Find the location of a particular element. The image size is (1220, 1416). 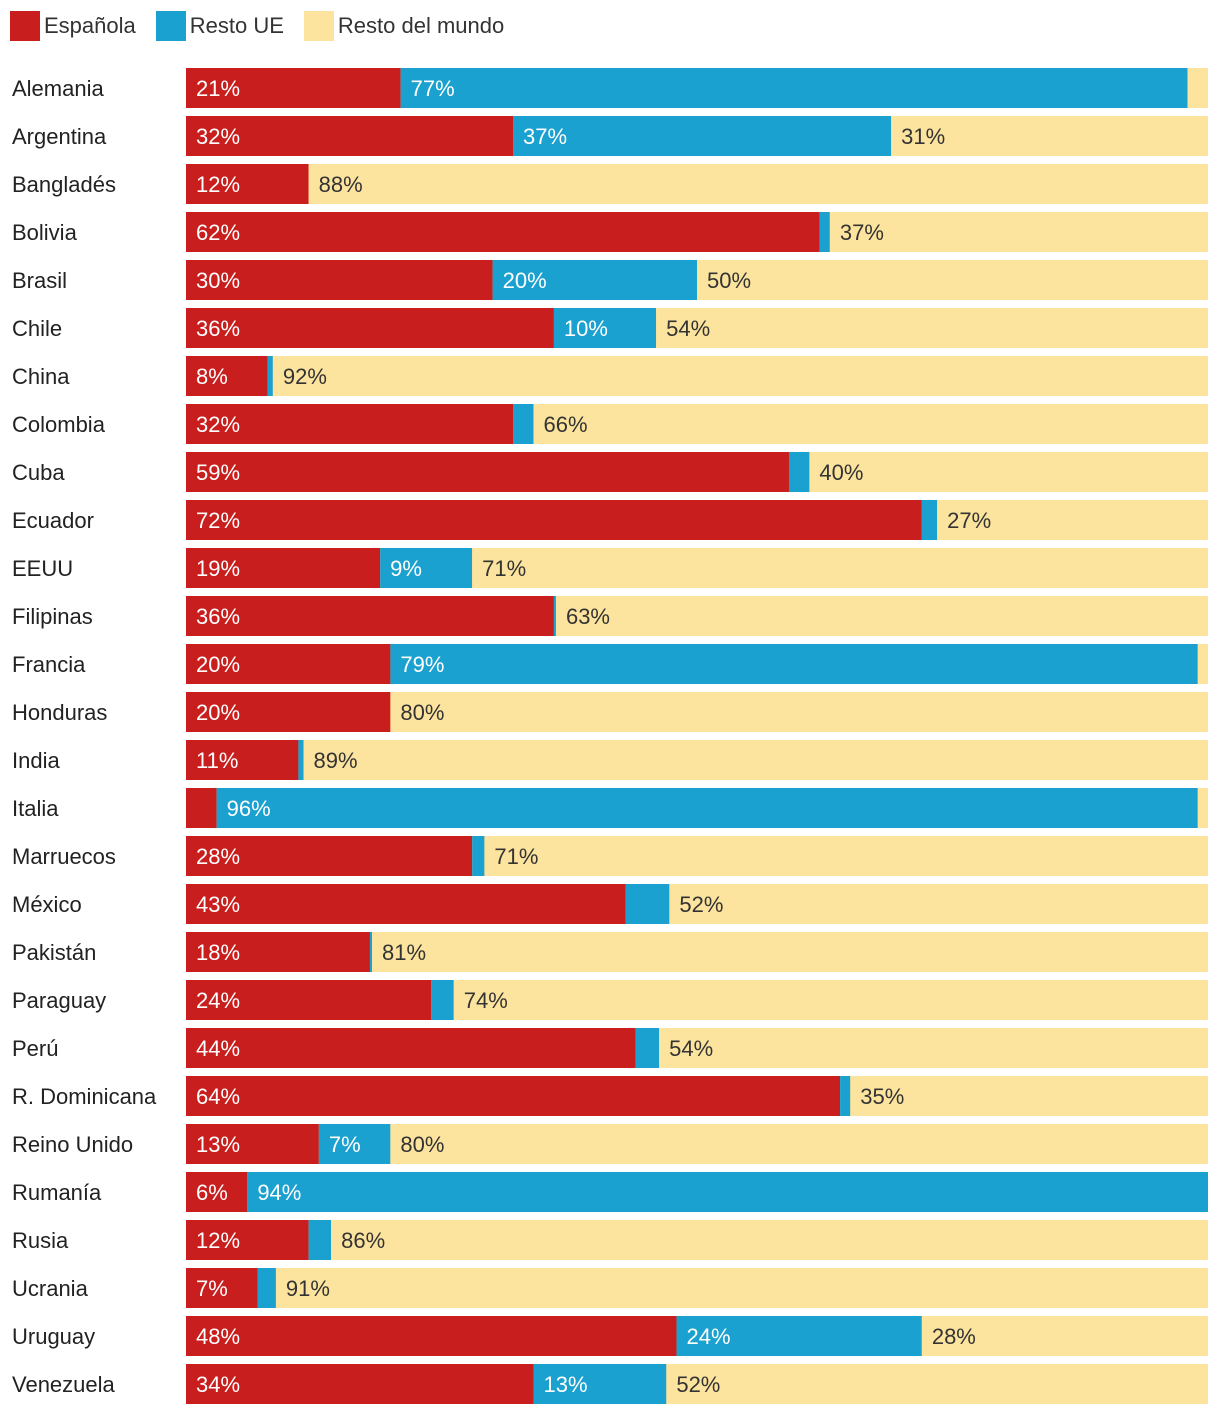

data-label: 6% is located at coordinates (212, 1192).